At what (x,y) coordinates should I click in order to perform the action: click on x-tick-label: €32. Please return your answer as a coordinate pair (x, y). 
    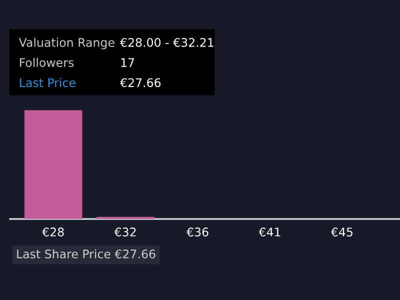
    Looking at the image, I should click on (125, 232).